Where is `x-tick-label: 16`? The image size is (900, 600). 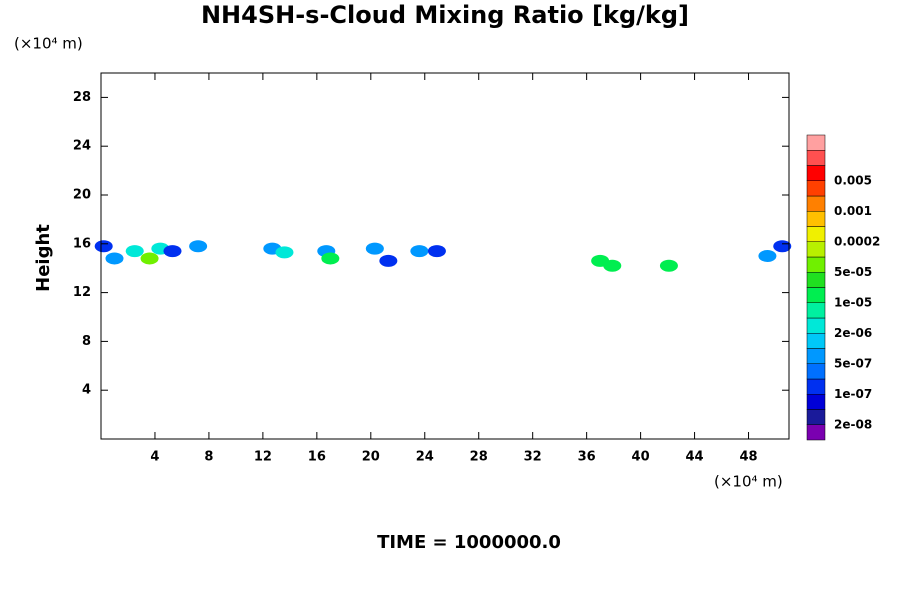 x-tick-label: 16 is located at coordinates (317, 457).